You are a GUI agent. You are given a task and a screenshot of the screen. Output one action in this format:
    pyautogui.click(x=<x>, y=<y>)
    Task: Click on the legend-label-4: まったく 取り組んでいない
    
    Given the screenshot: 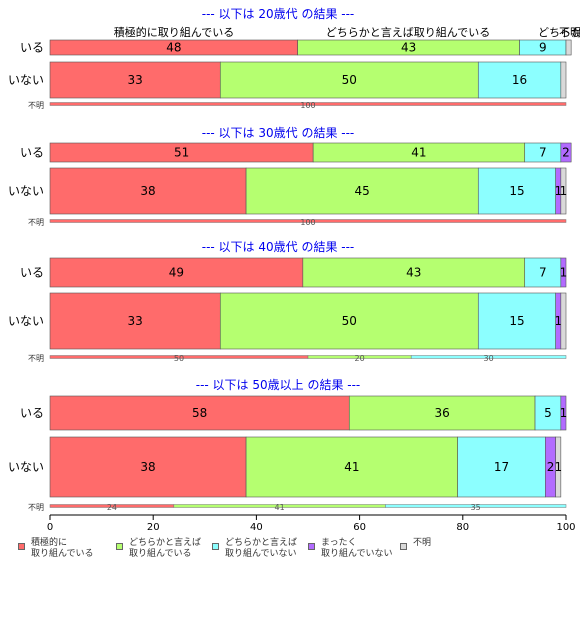 What is the action you would take?
    pyautogui.click(x=357, y=548)
    